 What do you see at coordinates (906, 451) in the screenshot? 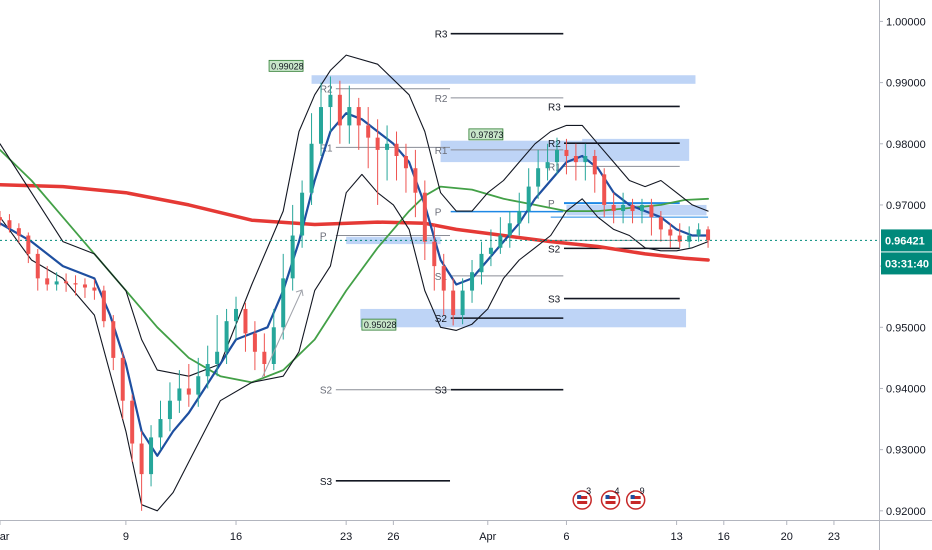
I see `y-tick-label: 0.93000` at bounding box center [906, 451].